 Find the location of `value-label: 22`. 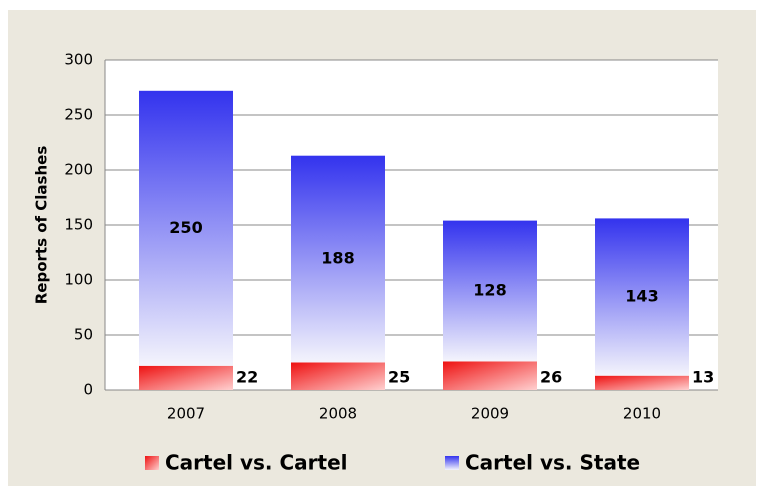

value-label: 22 is located at coordinates (247, 377).